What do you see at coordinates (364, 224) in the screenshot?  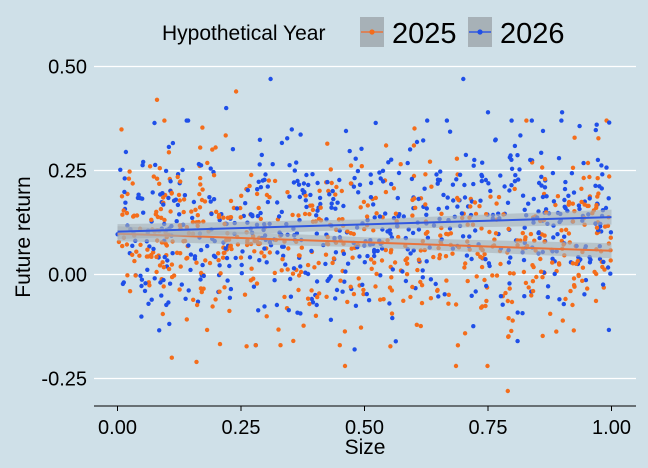 I see `trend-line-2026` at bounding box center [364, 224].